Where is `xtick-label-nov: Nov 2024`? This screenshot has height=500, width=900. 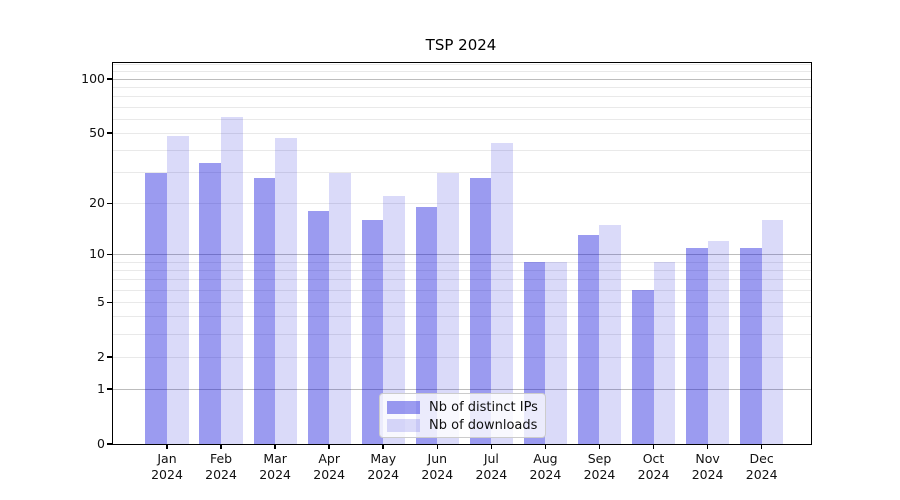 xtick-label-nov: Nov 2024 is located at coordinates (707, 466).